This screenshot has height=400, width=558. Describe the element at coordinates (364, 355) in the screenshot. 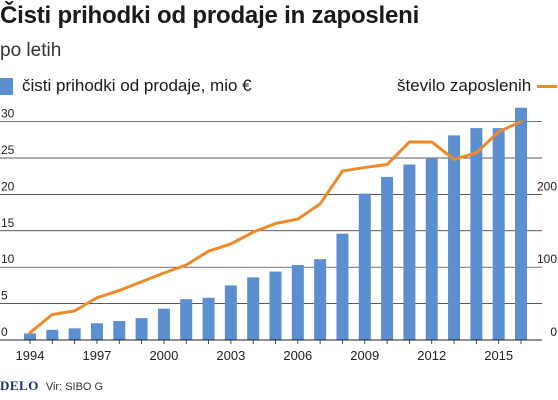

I see `x-tick-label: 2009` at that location.